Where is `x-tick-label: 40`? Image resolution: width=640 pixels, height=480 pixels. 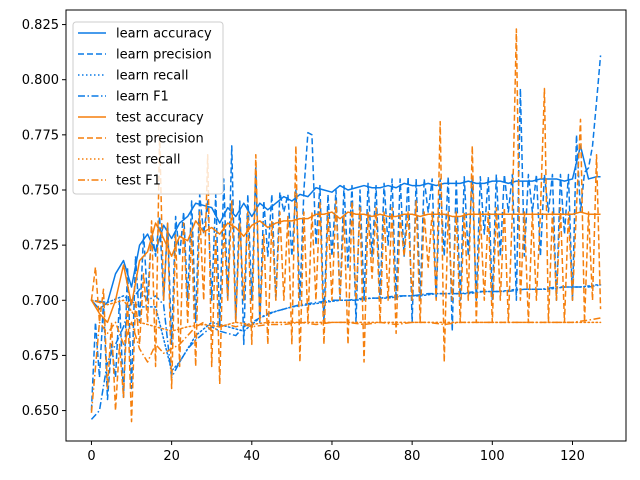
x-tick-label: 40 is located at coordinates (252, 456).